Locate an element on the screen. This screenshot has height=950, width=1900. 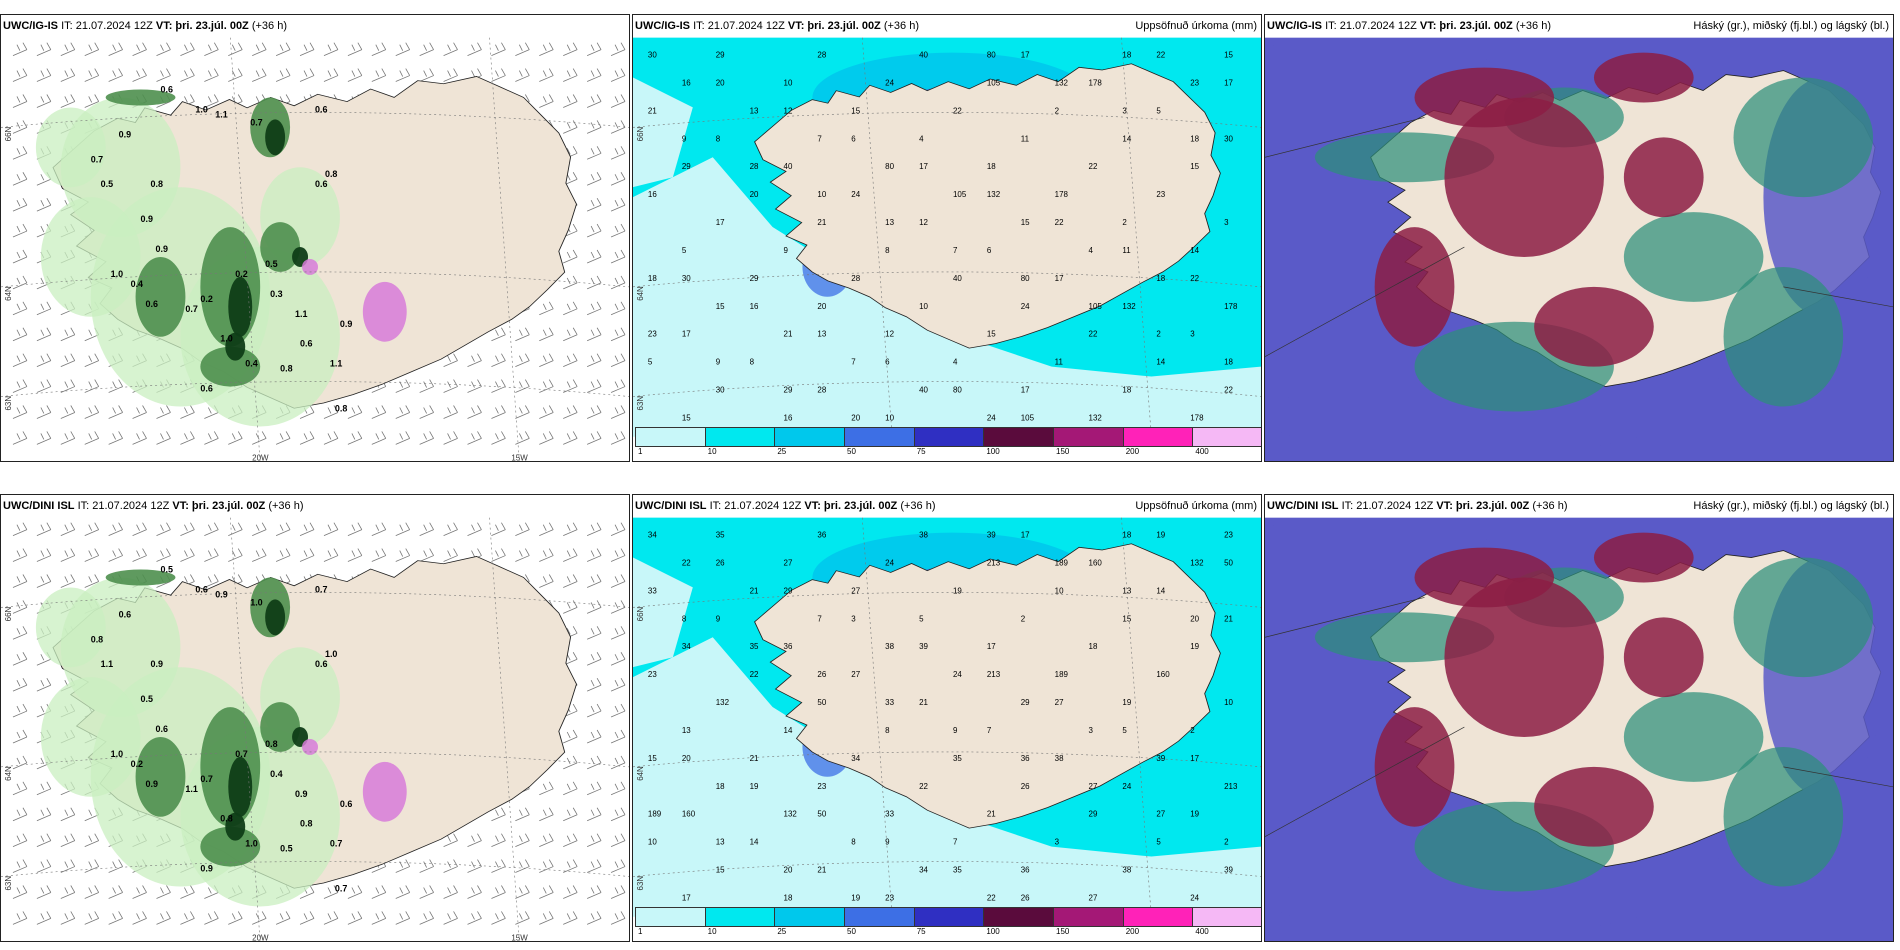
longitude-label: 20W is located at coordinates (260, 937).